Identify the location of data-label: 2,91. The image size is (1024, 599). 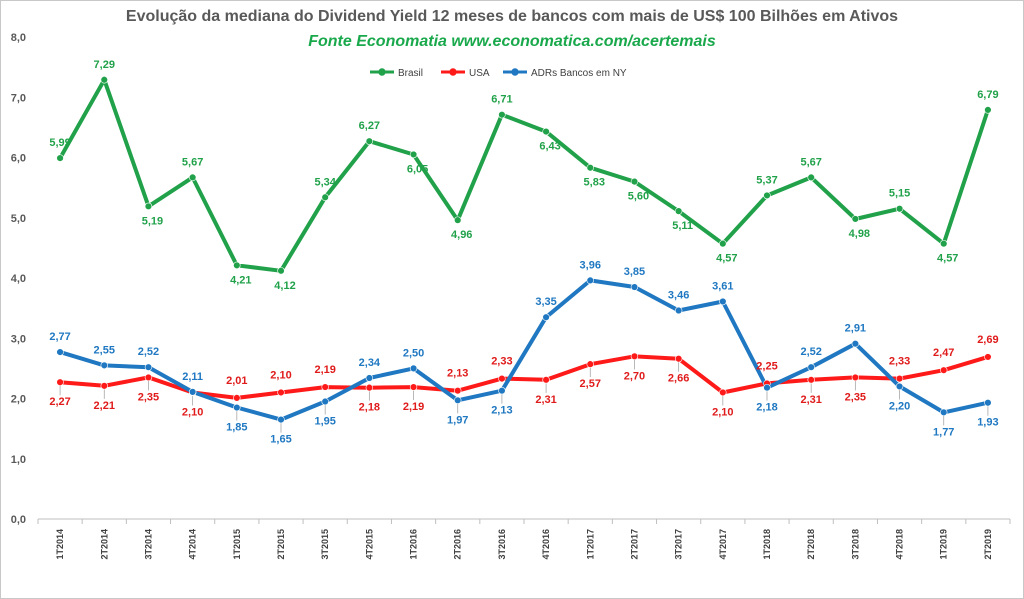
(855, 329).